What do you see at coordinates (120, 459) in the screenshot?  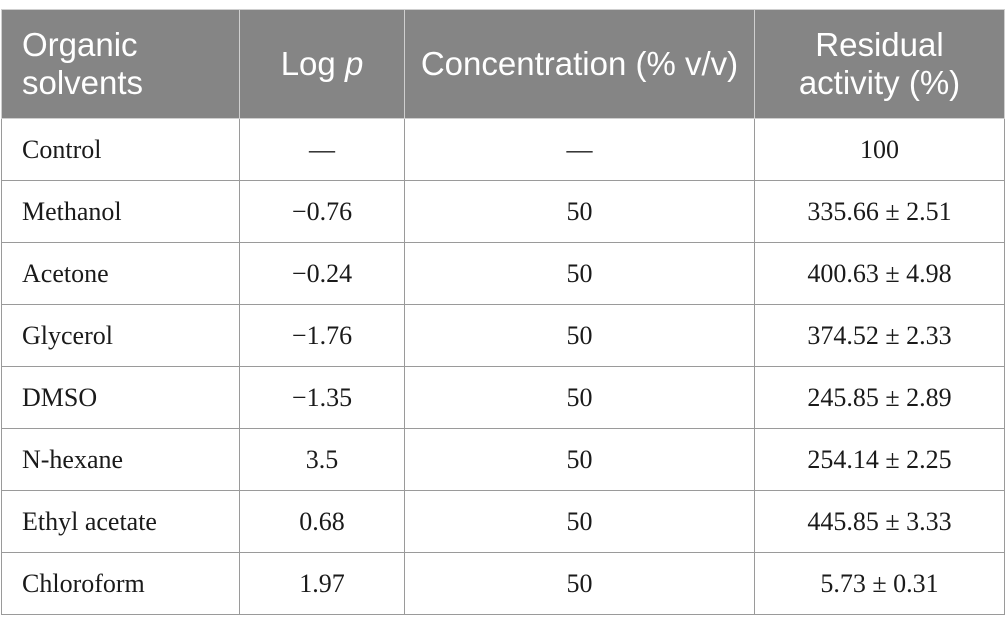 I see `cell-solvent: N-hexane` at bounding box center [120, 459].